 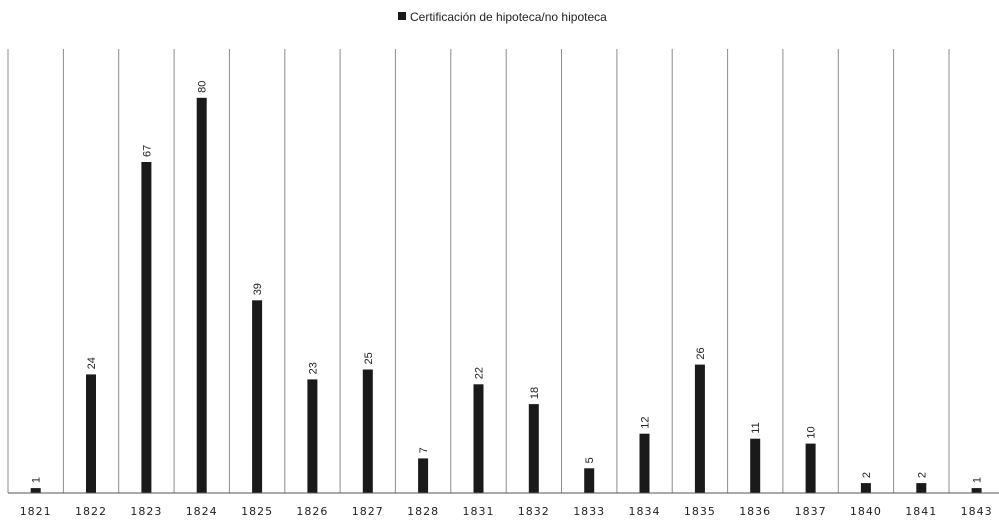 I want to click on data-label-1835: 26, so click(x=701, y=353).